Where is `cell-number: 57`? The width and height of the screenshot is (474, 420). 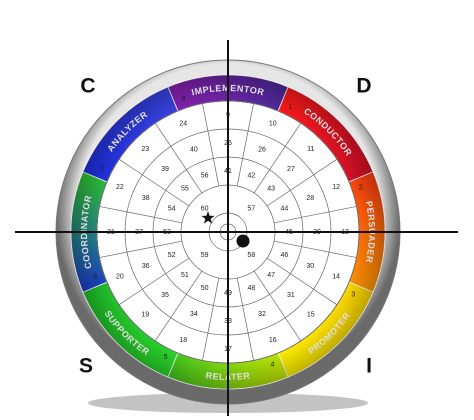
cell-number: 57 is located at coordinates (251, 209).